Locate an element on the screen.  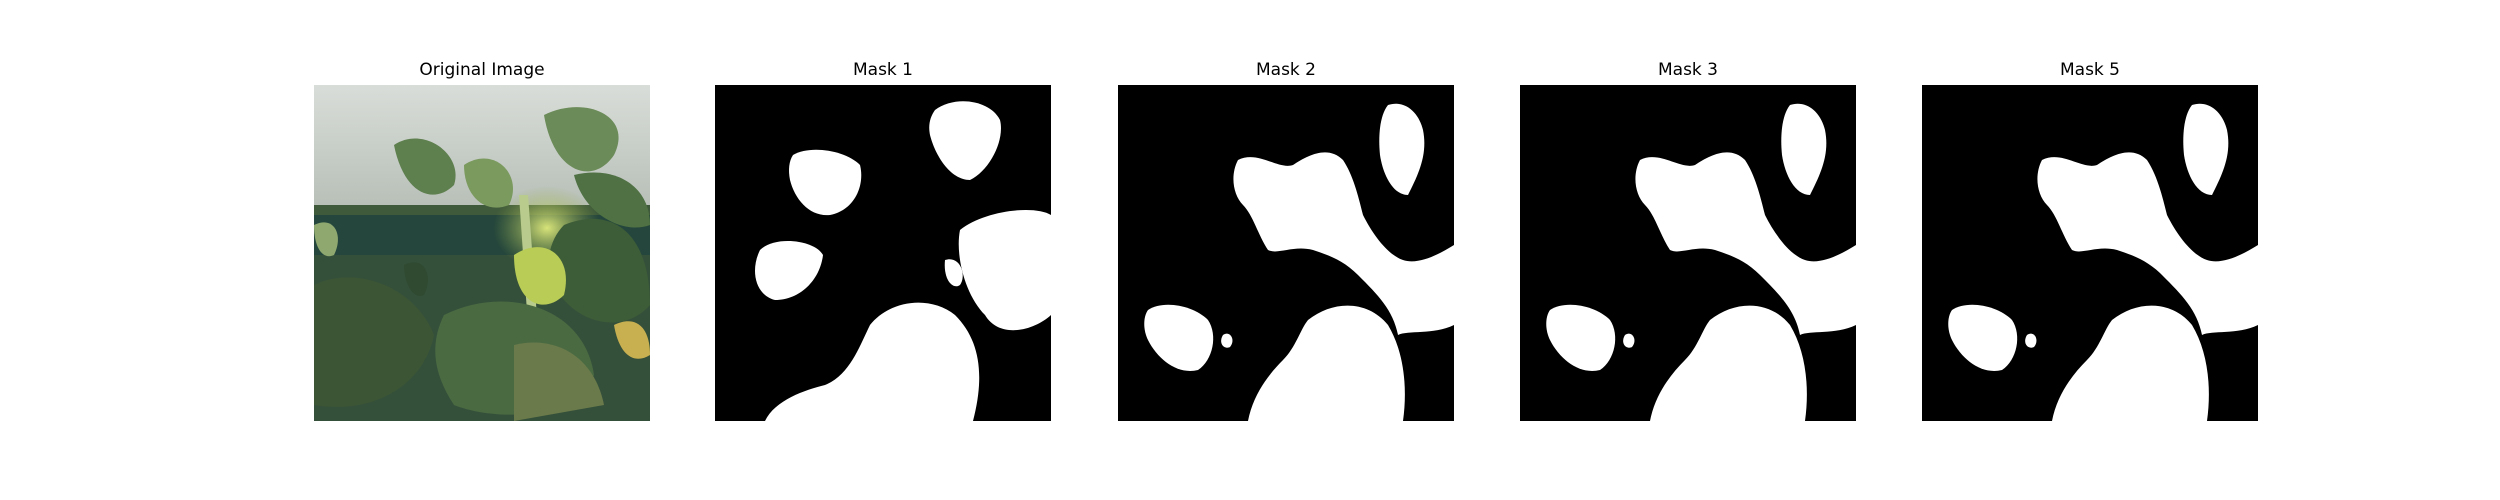
mask-5-image is located at coordinates (2090, 253).